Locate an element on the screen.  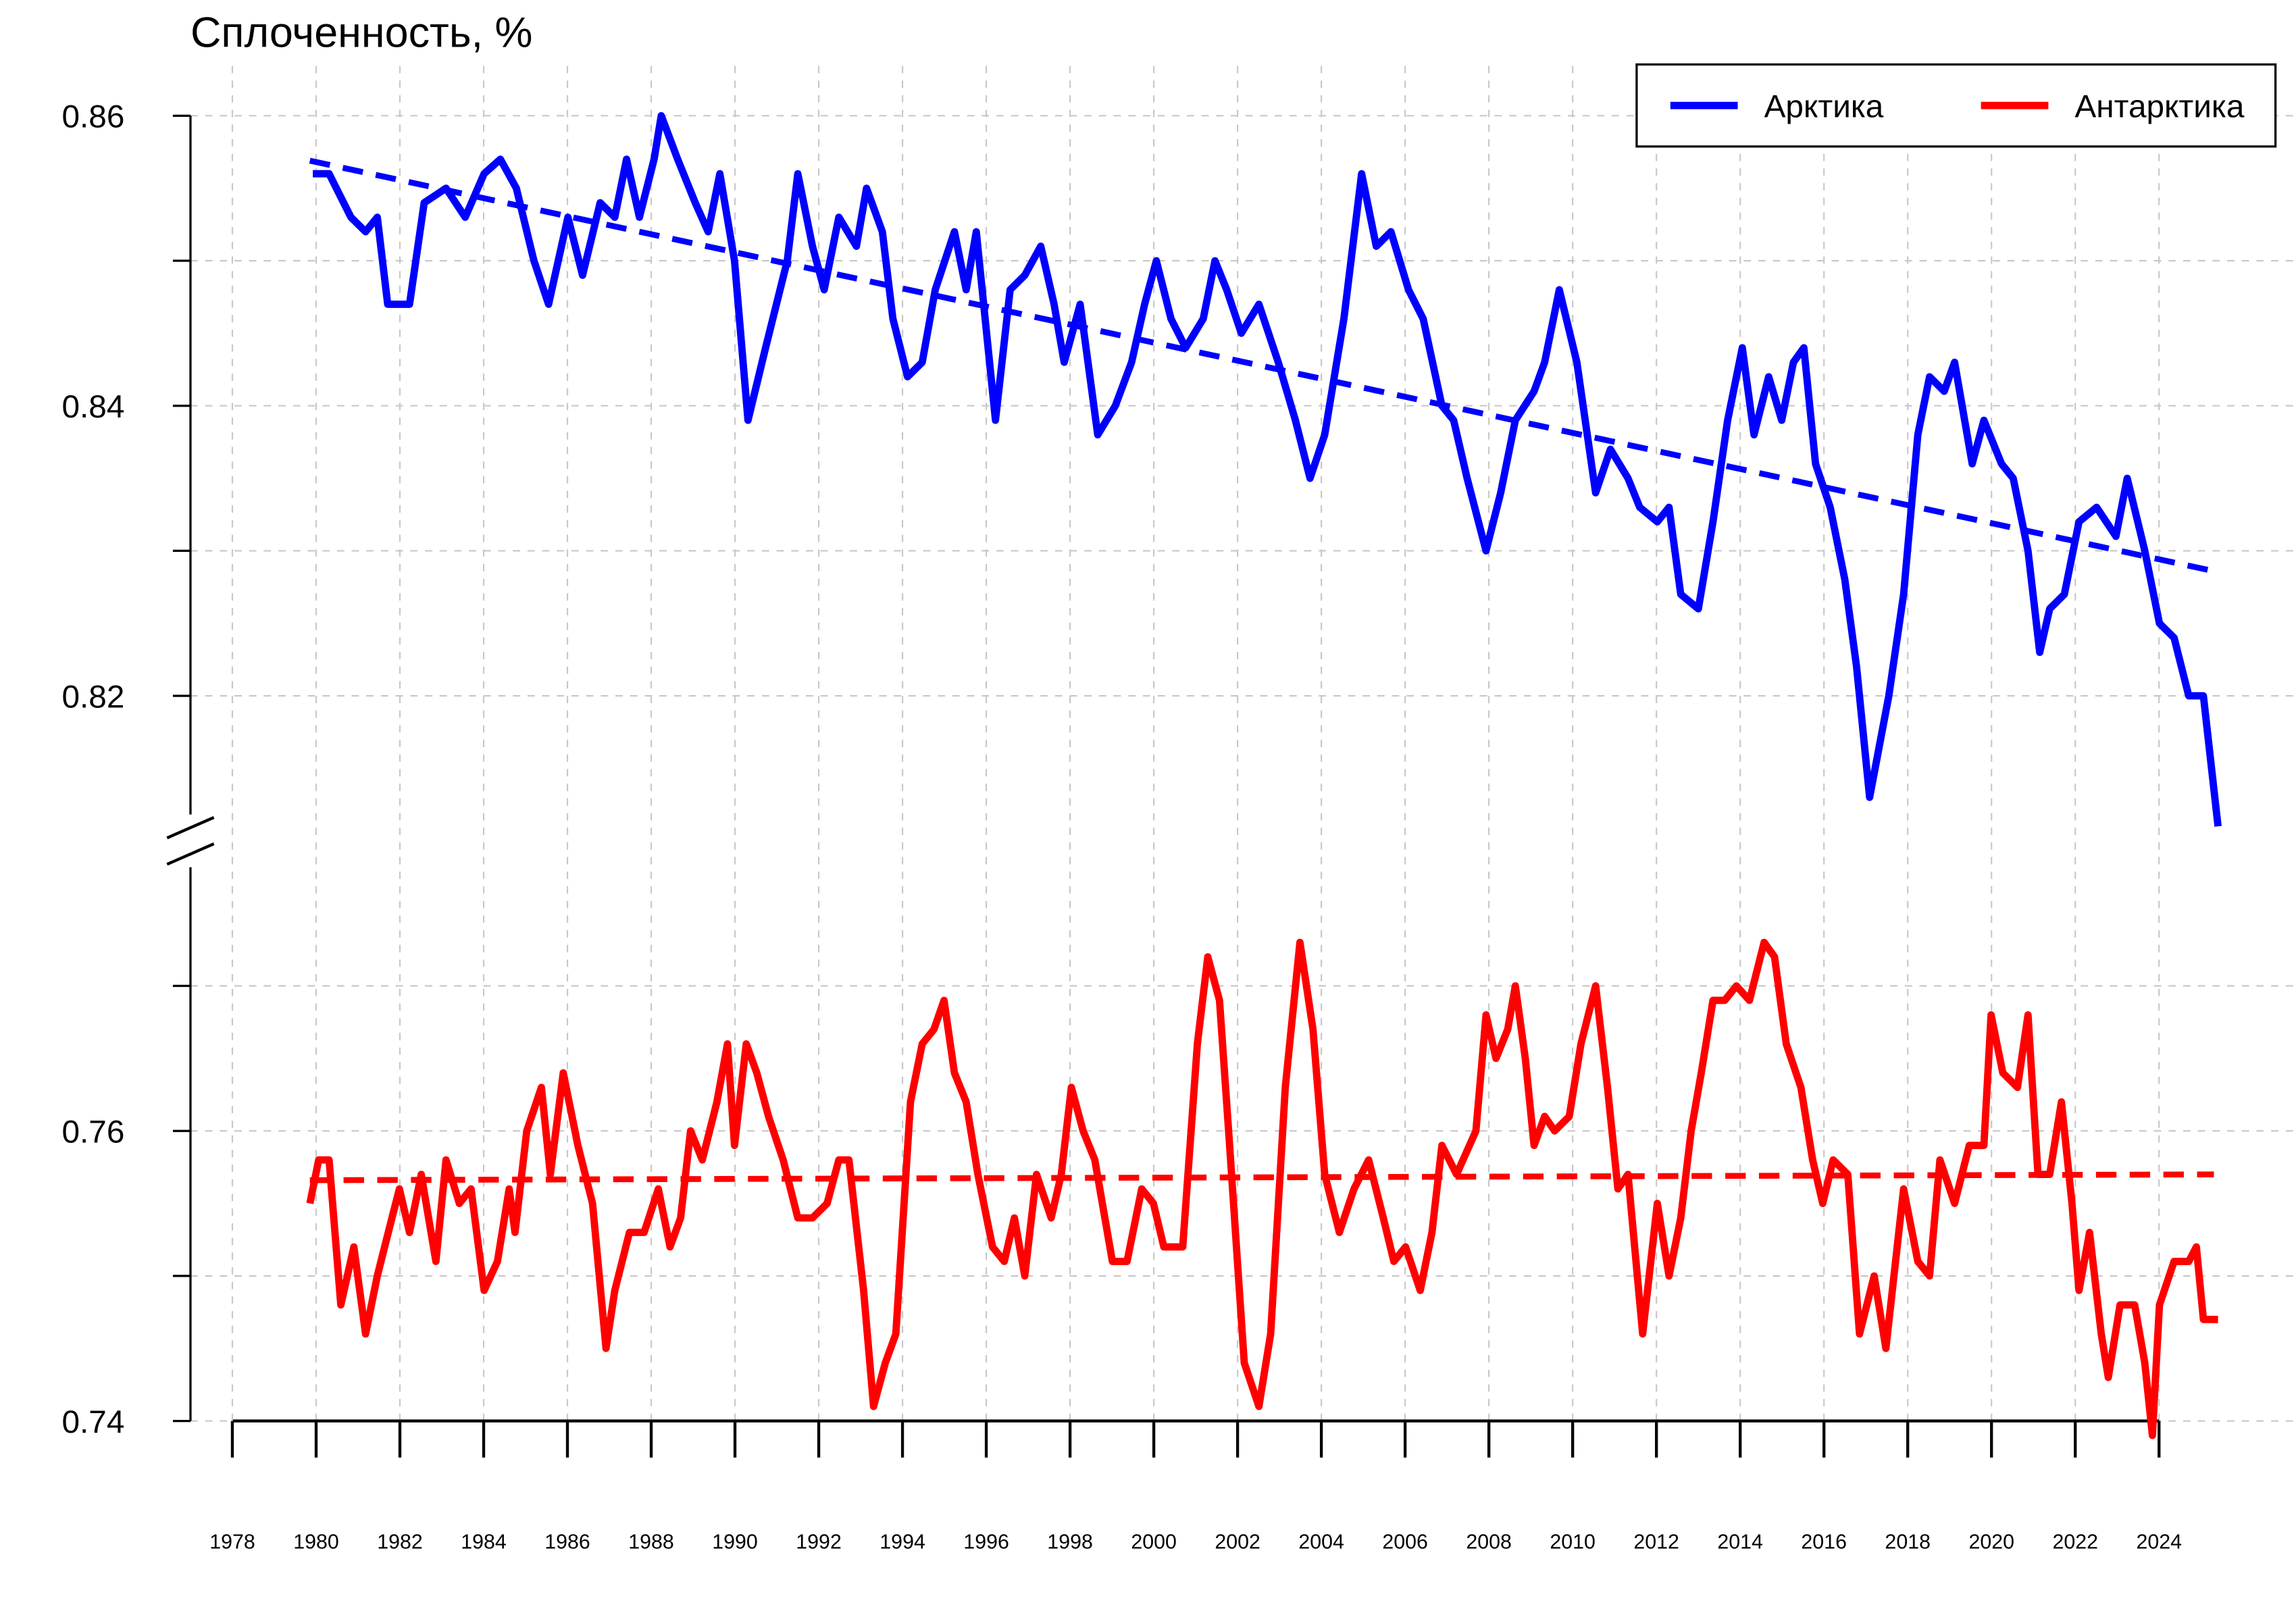
x-tick-label: 2002 is located at coordinates (1237, 1542).